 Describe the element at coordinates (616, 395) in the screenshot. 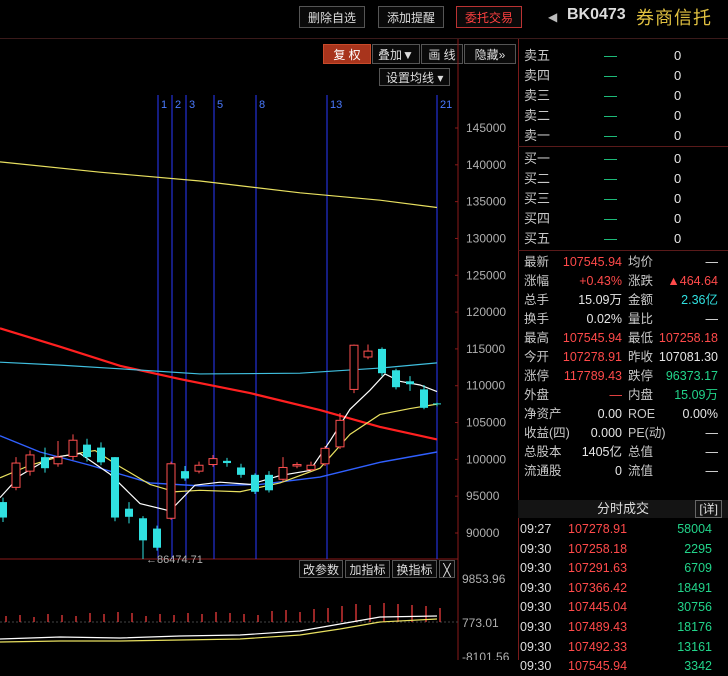

I see `stat-value-outer: —` at that location.